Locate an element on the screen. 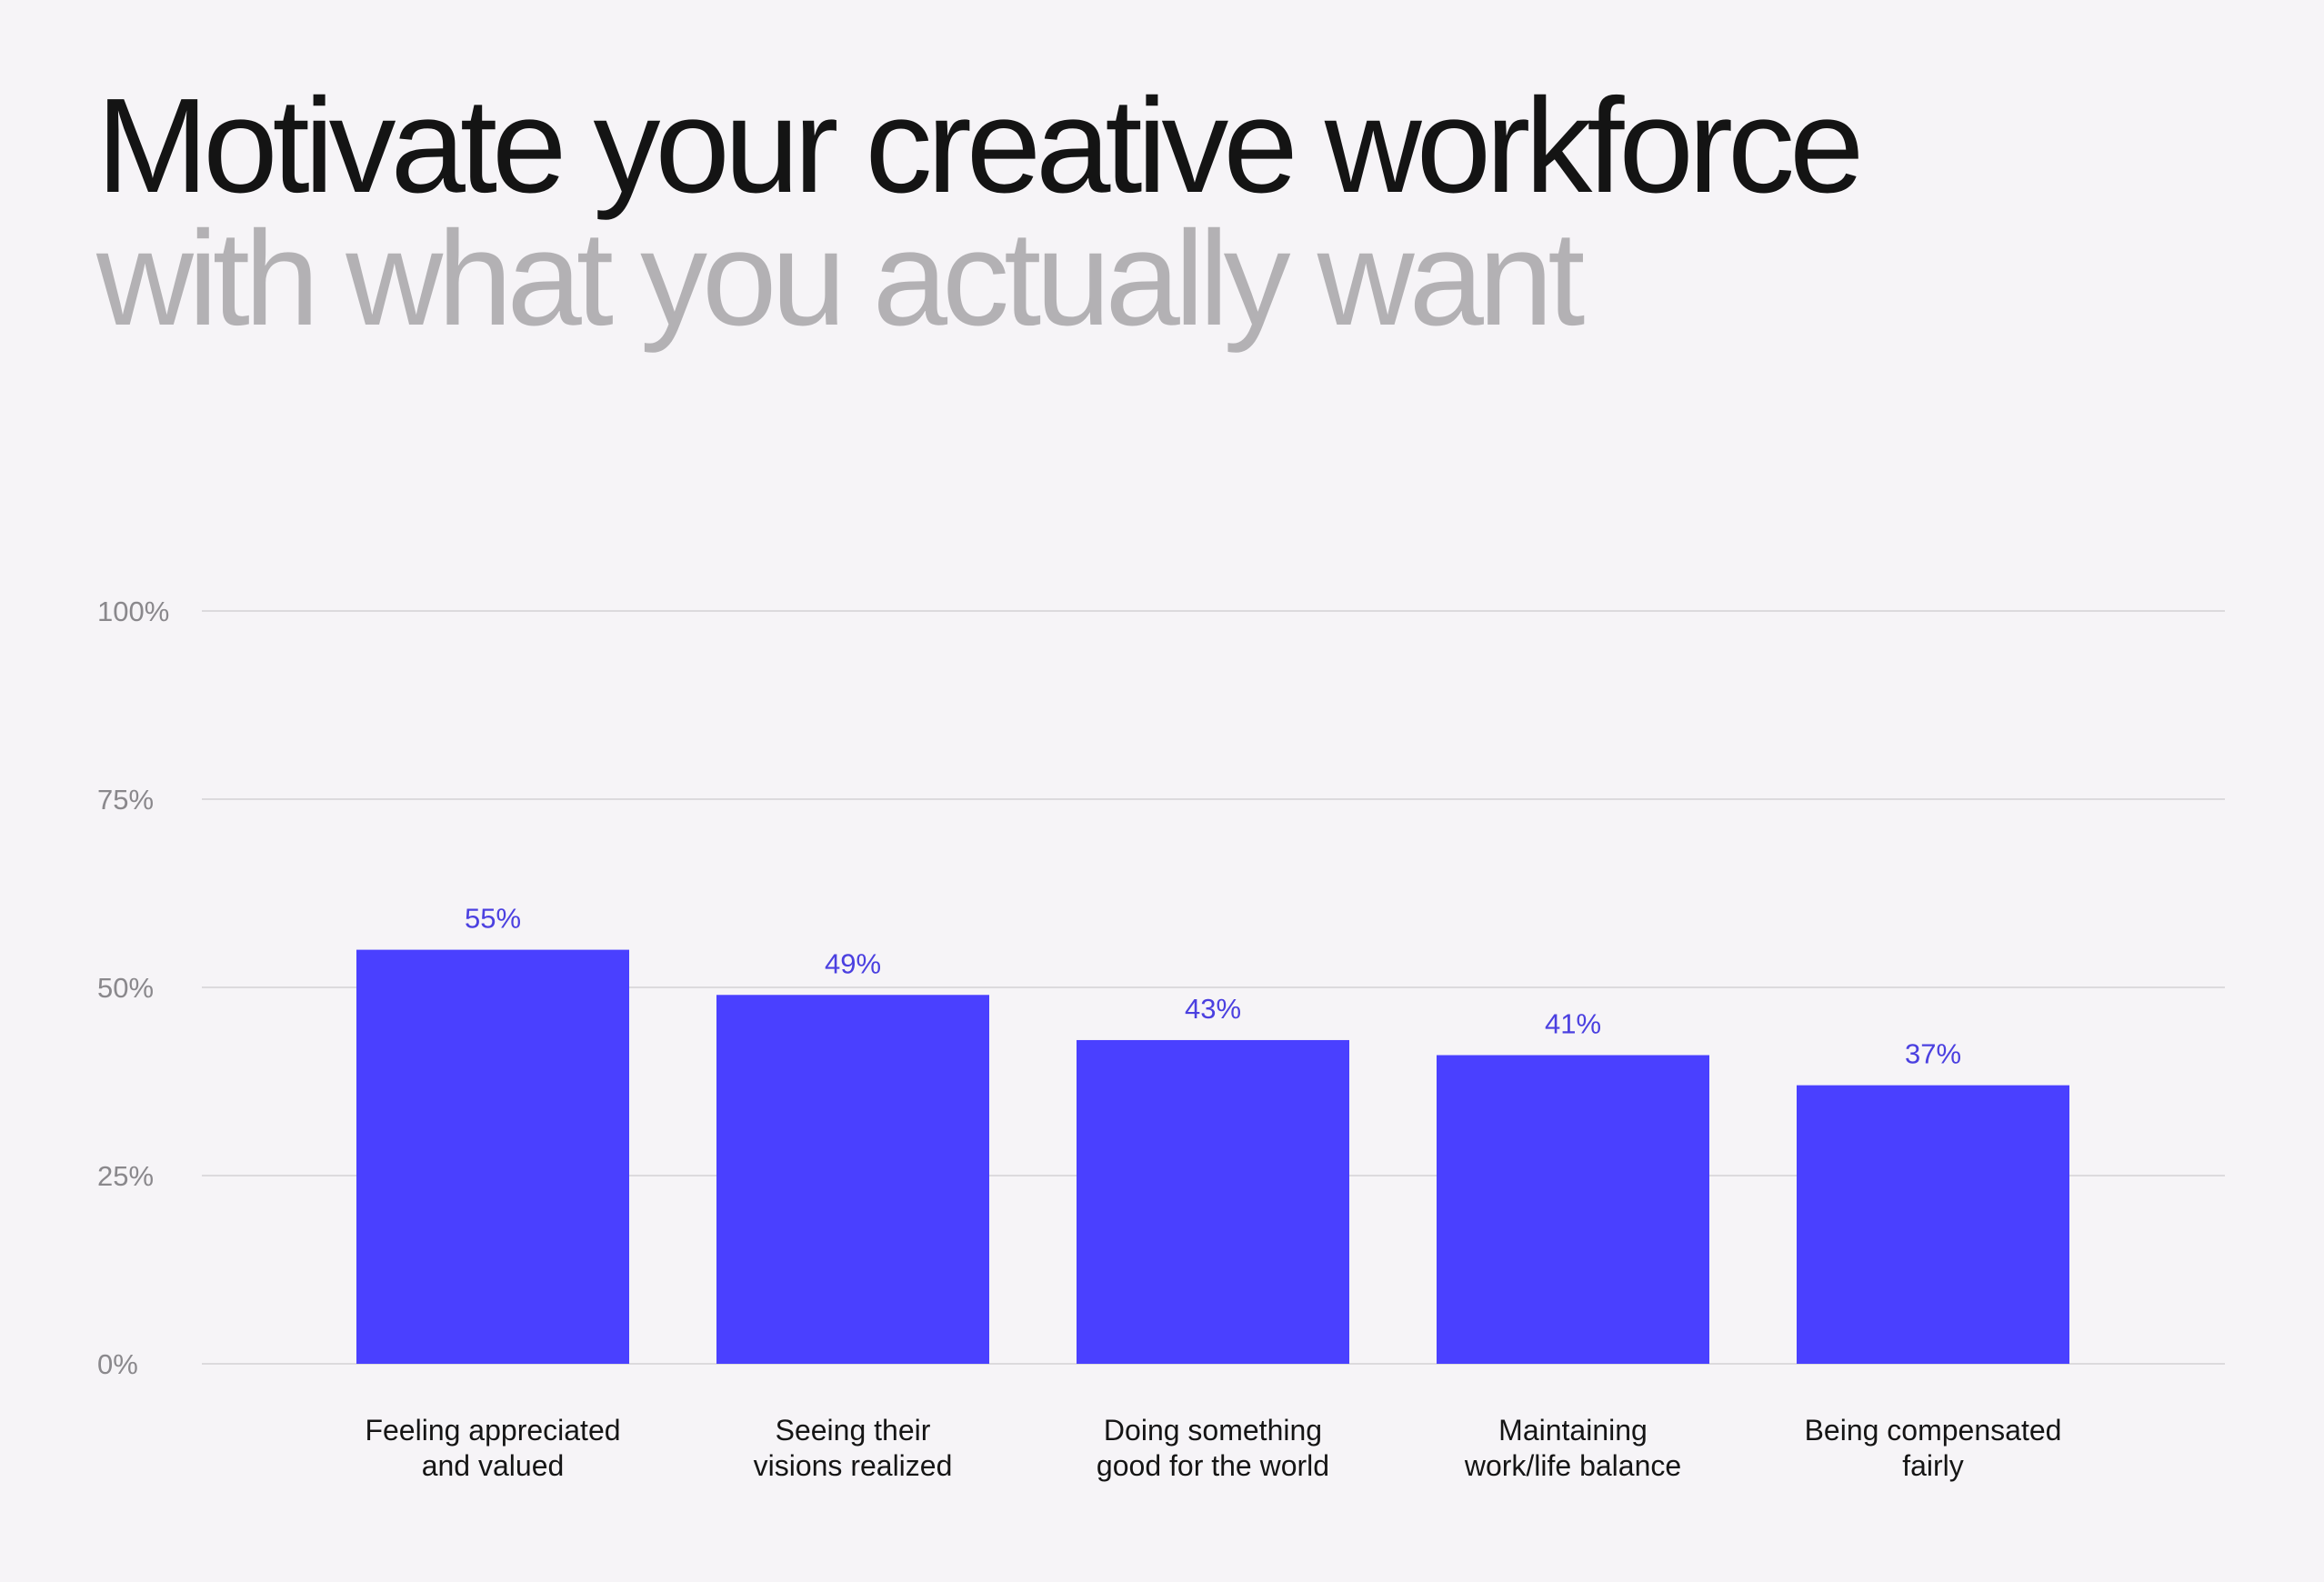  title-line-secondary: with what you actually want is located at coordinates (841, 279).